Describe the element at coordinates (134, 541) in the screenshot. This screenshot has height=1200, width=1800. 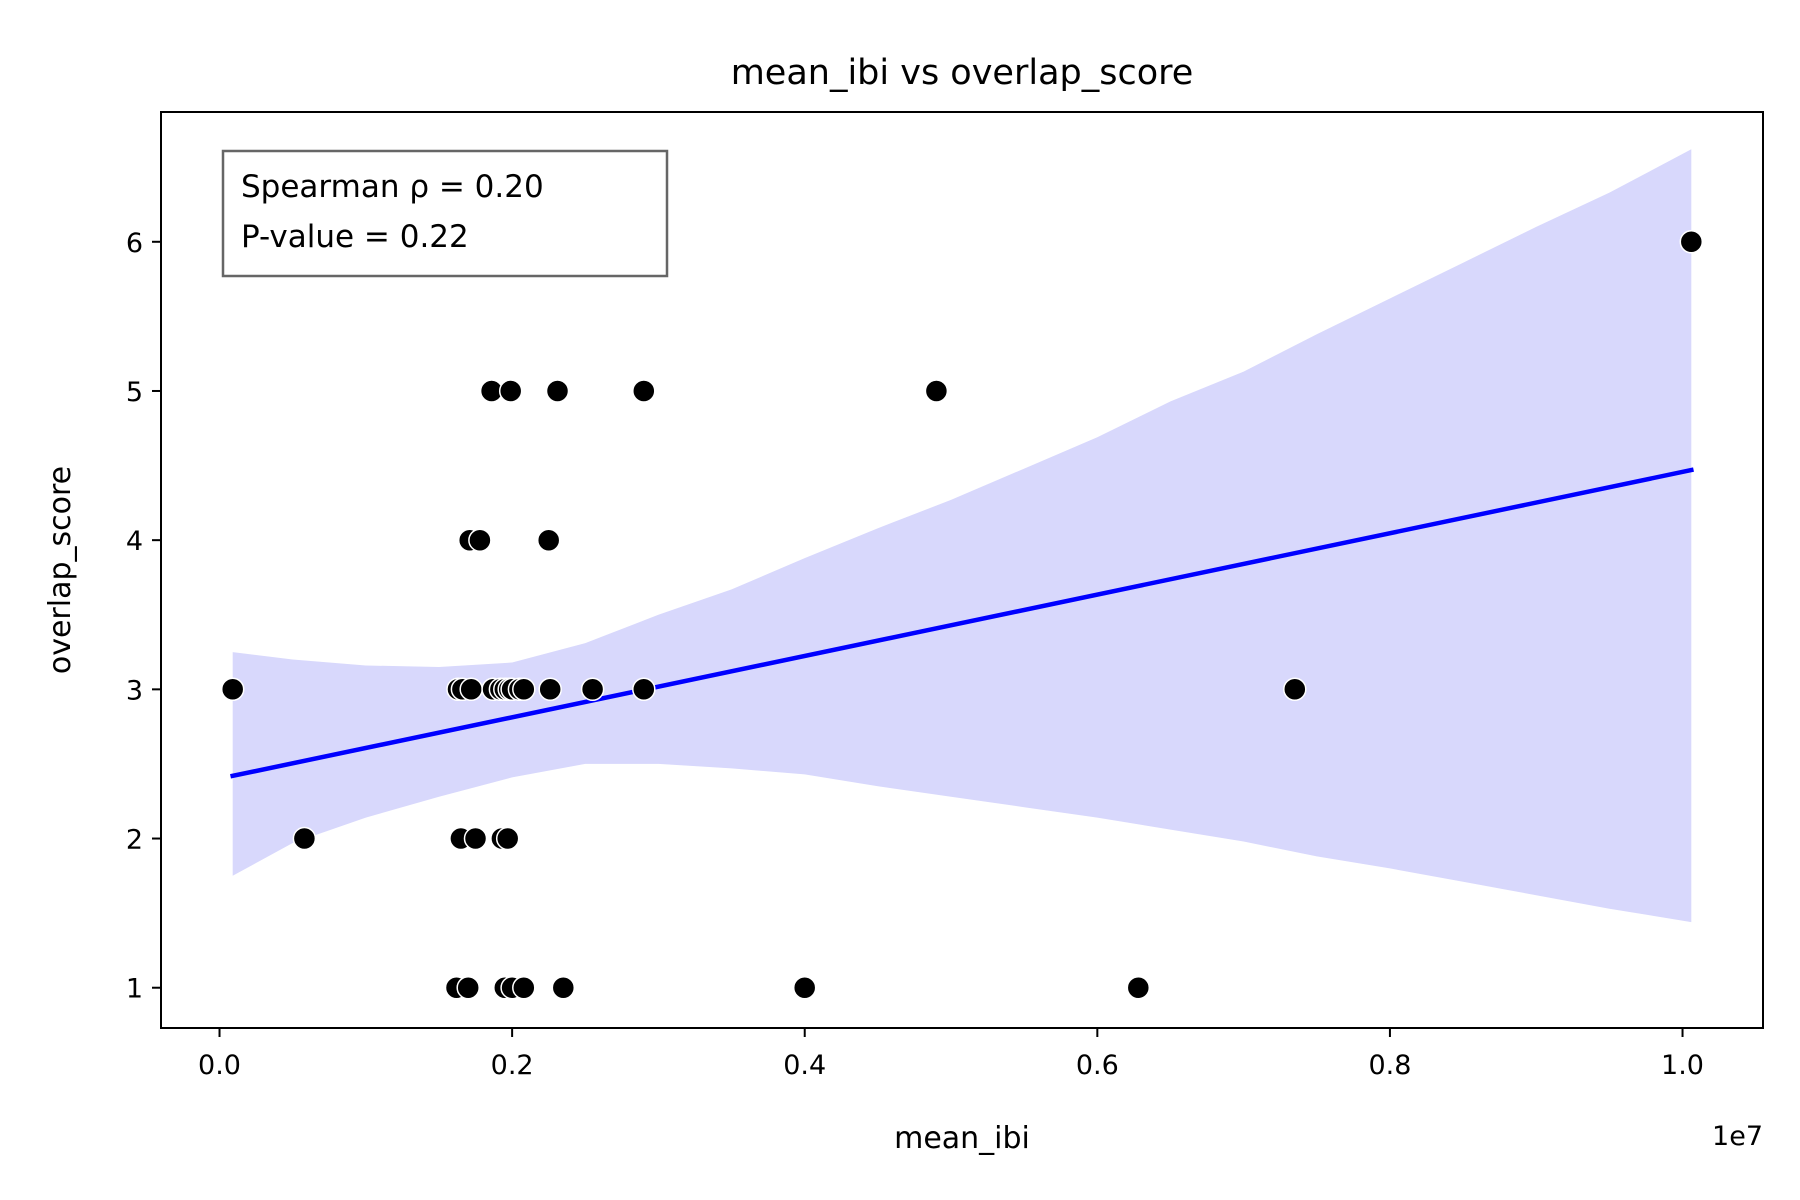
I see `y-tick-label: 4` at that location.